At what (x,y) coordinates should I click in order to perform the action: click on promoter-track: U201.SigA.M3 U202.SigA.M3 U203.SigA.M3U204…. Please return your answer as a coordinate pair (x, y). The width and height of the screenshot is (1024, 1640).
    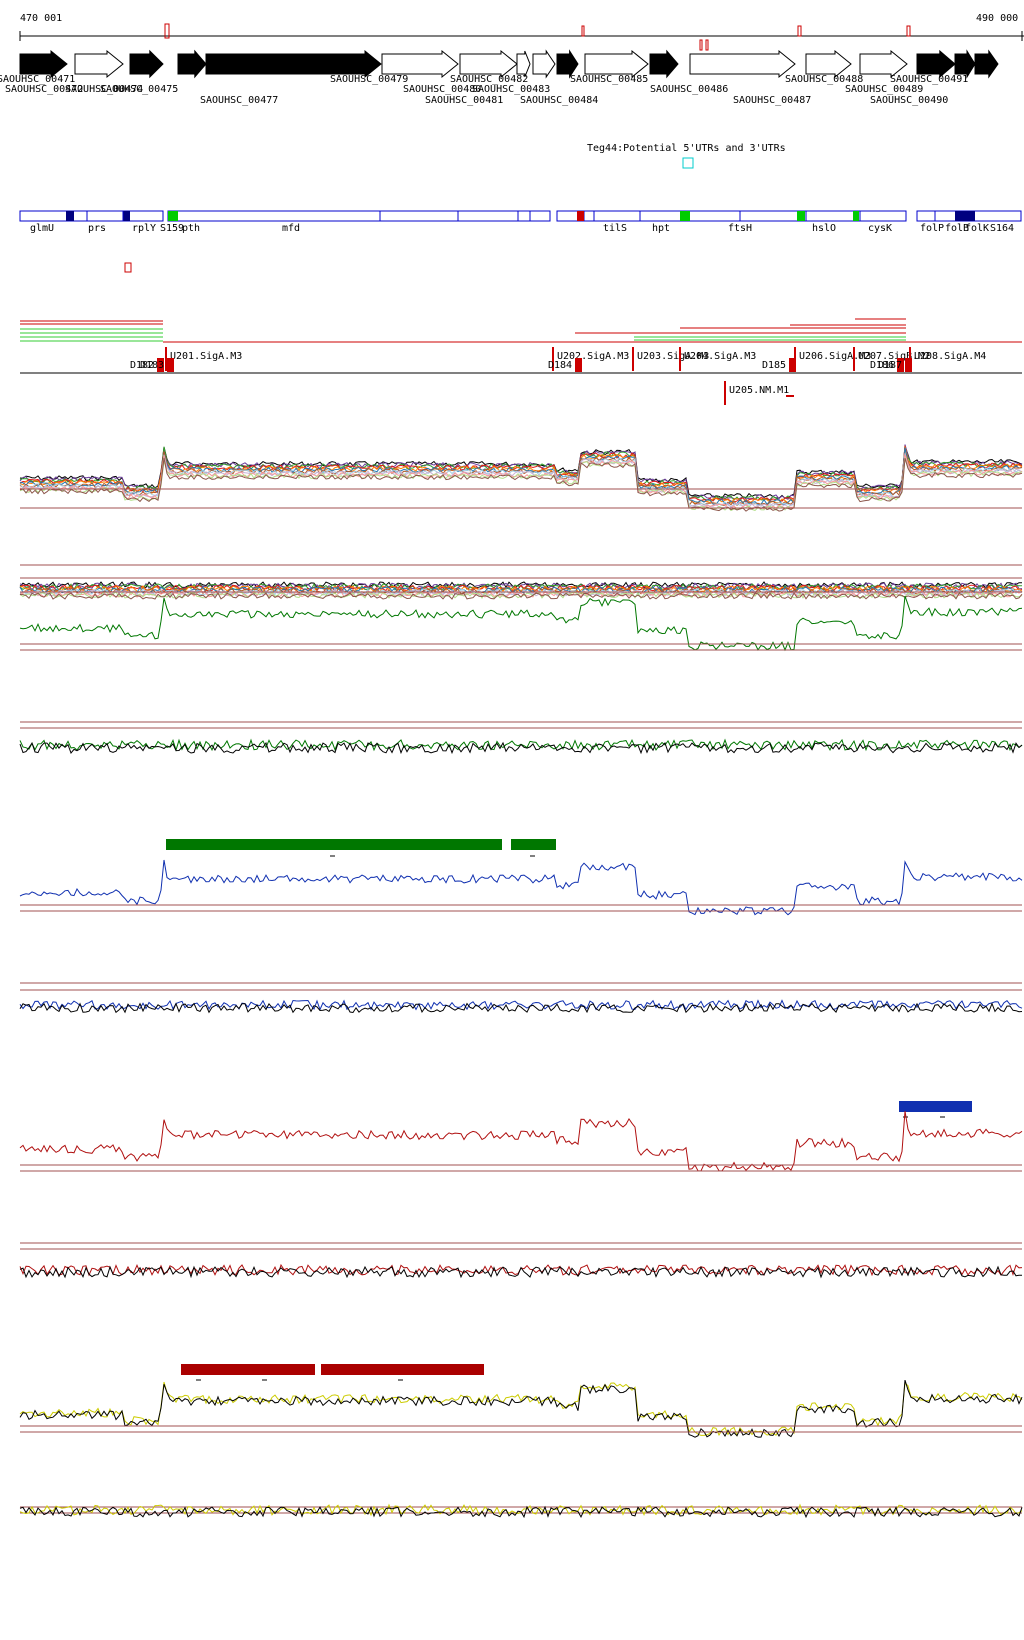
    Looking at the image, I should click on (521, 361).